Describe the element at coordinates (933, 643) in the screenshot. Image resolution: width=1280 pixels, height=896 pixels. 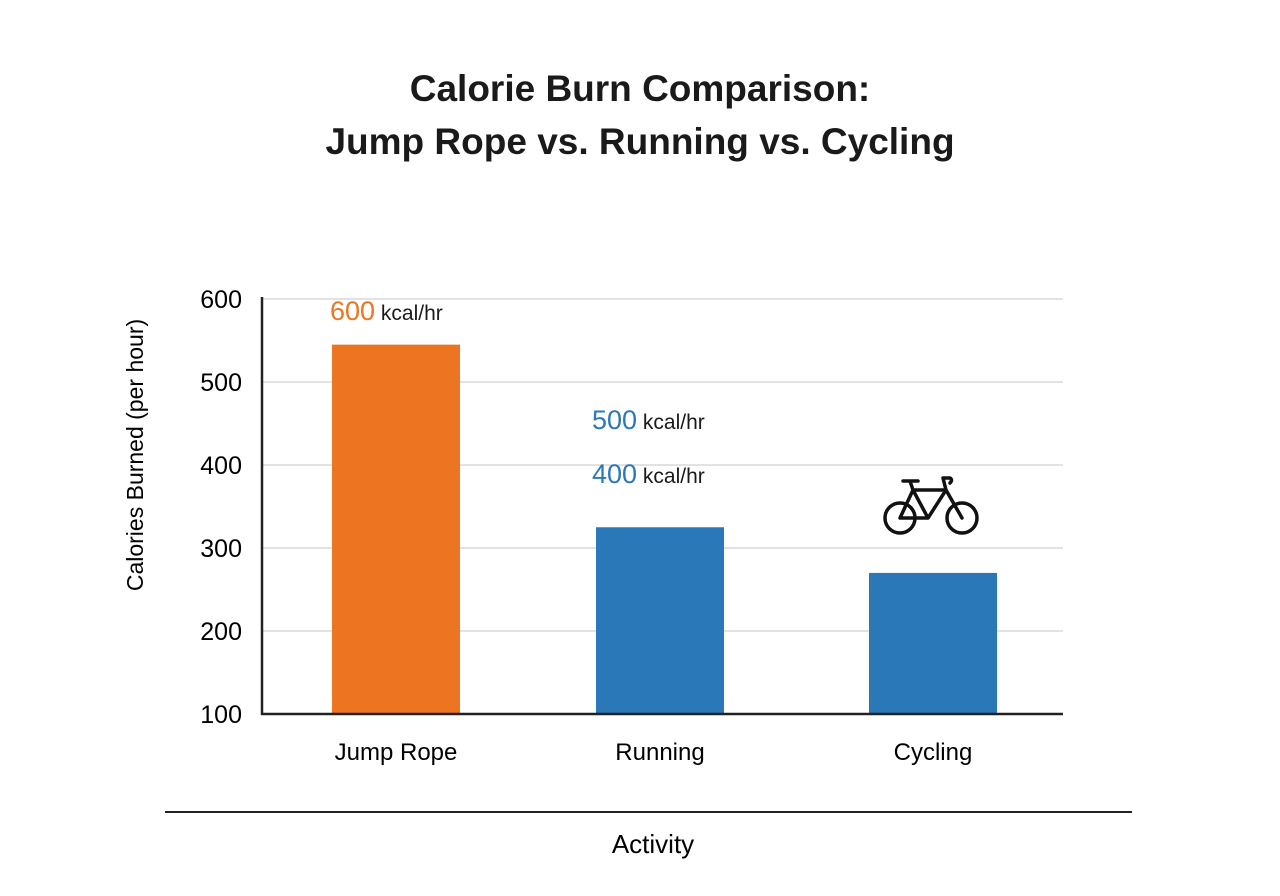
I see `bar-cycling` at that location.